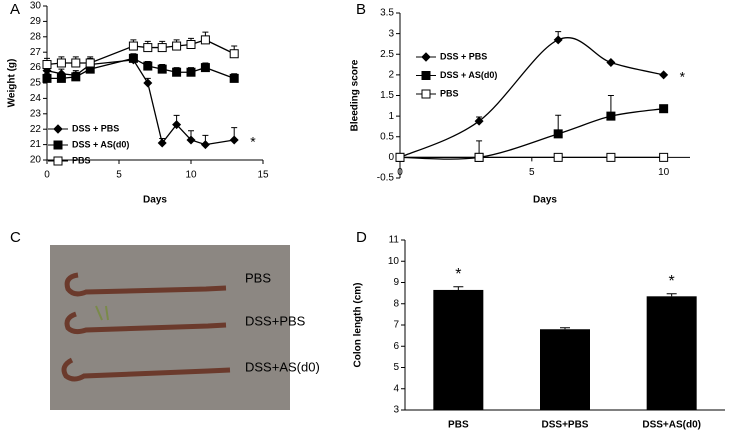 This screenshot has height=434, width=745. Describe the element at coordinates (671, 425) in the screenshot. I see `x-tick-label: DSS+AS(d0)` at that location.